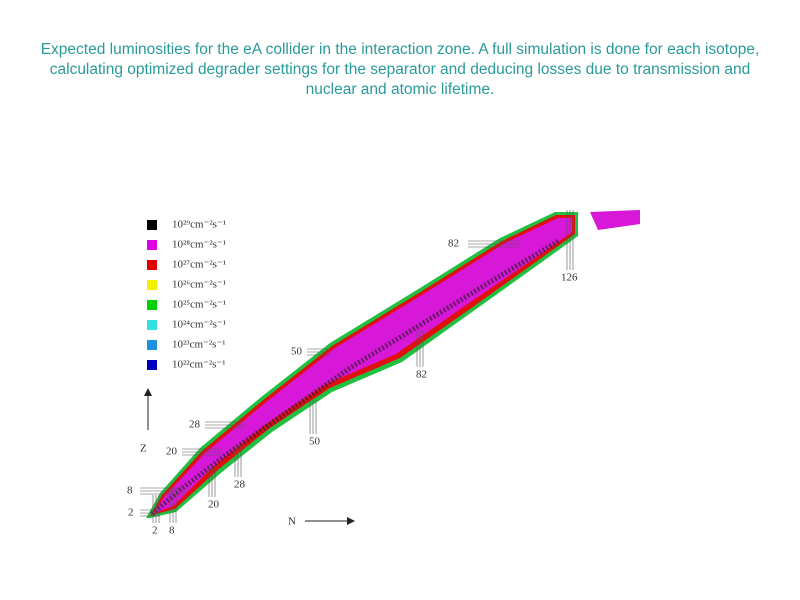 This screenshot has height=600, width=800. I want to click on legend-label: 10²³cm⁻²s⁻¹, so click(199, 345).